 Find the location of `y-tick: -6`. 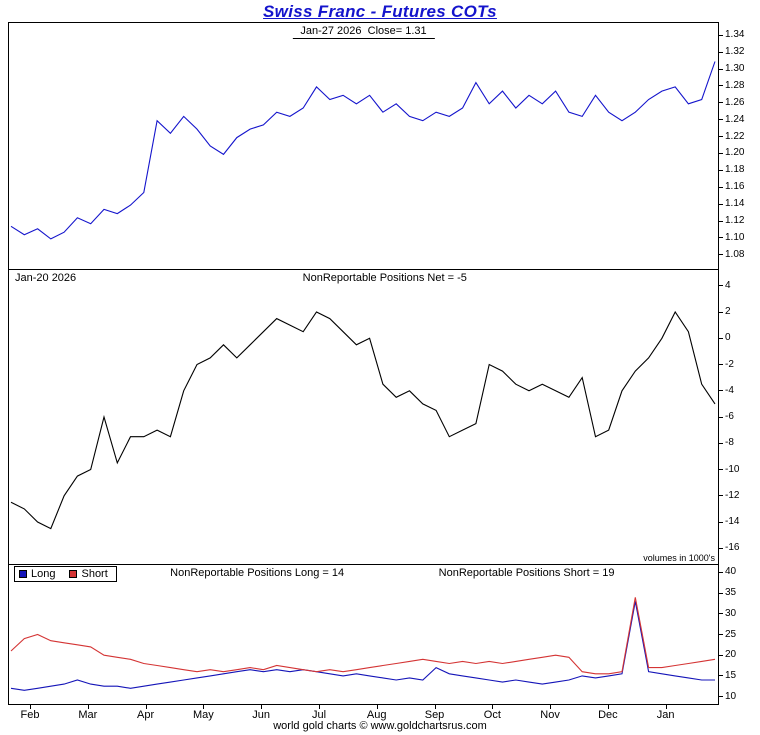

y-tick: -6 is located at coordinates (726, 417).